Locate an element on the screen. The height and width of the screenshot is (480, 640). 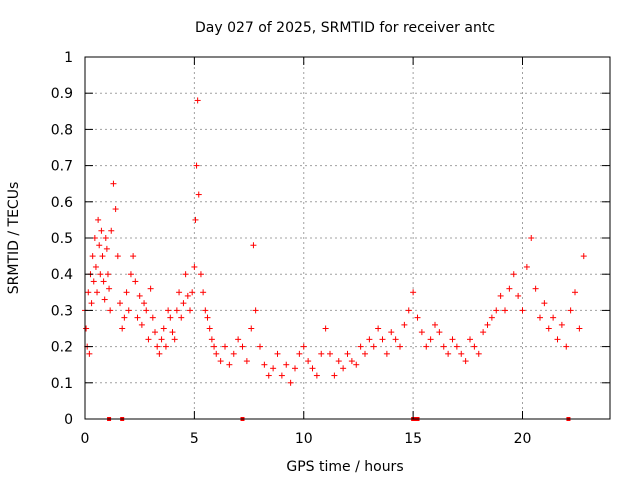
y-tick-label: 0.7 is located at coordinates (62, 167).